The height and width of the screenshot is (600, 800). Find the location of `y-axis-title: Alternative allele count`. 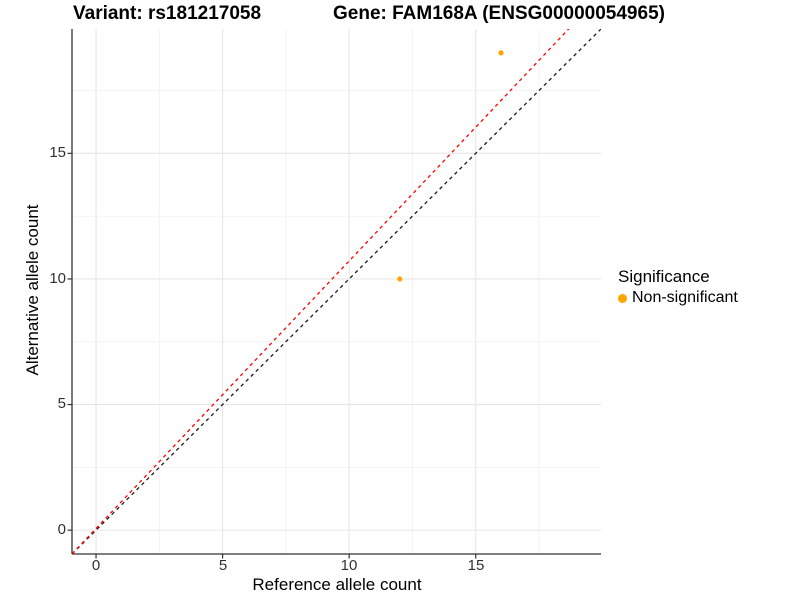

y-axis-title: Alternative allele count is located at coordinates (32, 290).